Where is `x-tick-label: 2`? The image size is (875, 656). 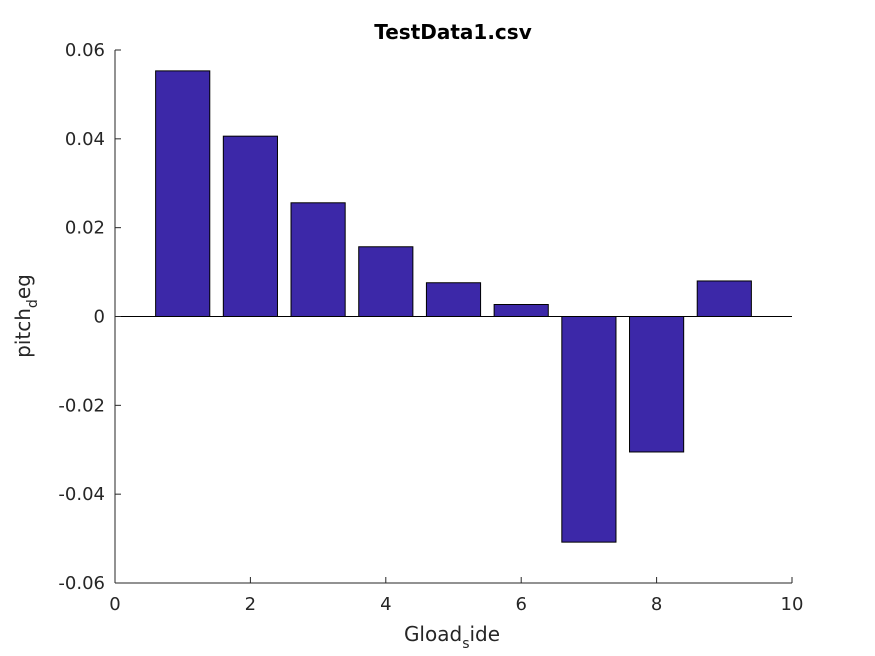 x-tick-label: 2 is located at coordinates (250, 604).